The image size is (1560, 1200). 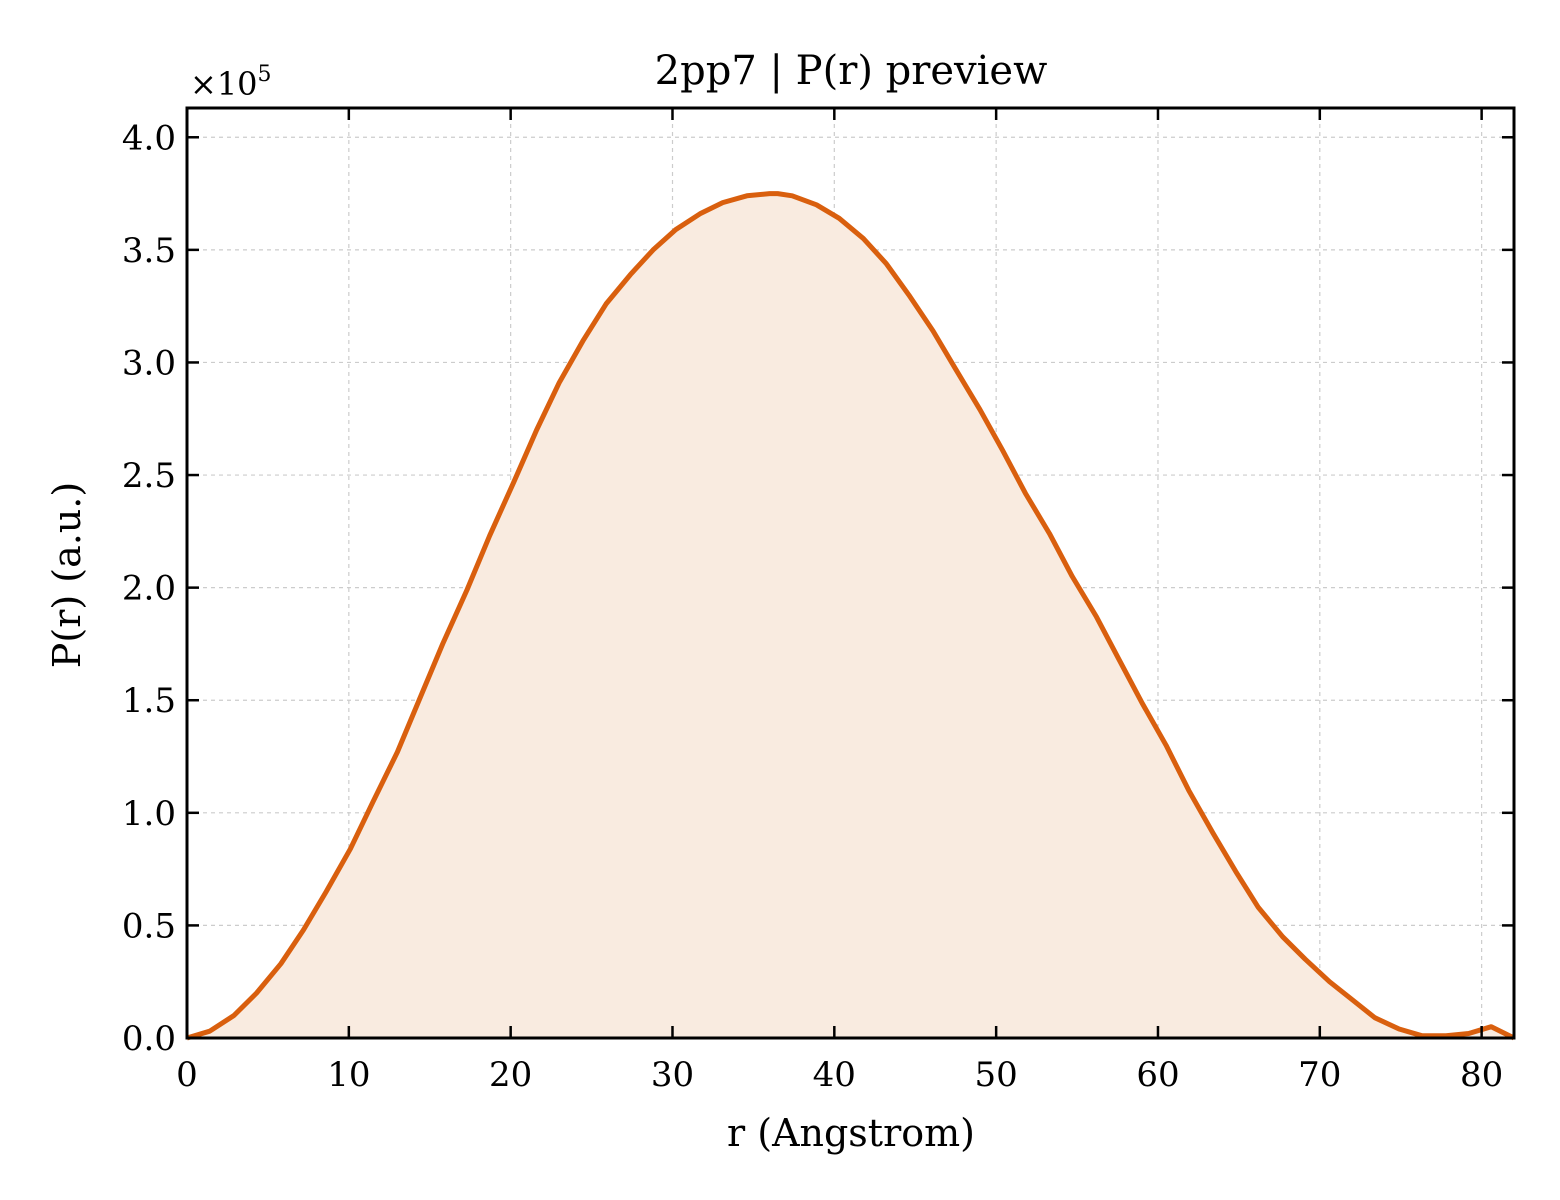 I want to click on y-multiplier-base: ×10, so click(x=224, y=84).